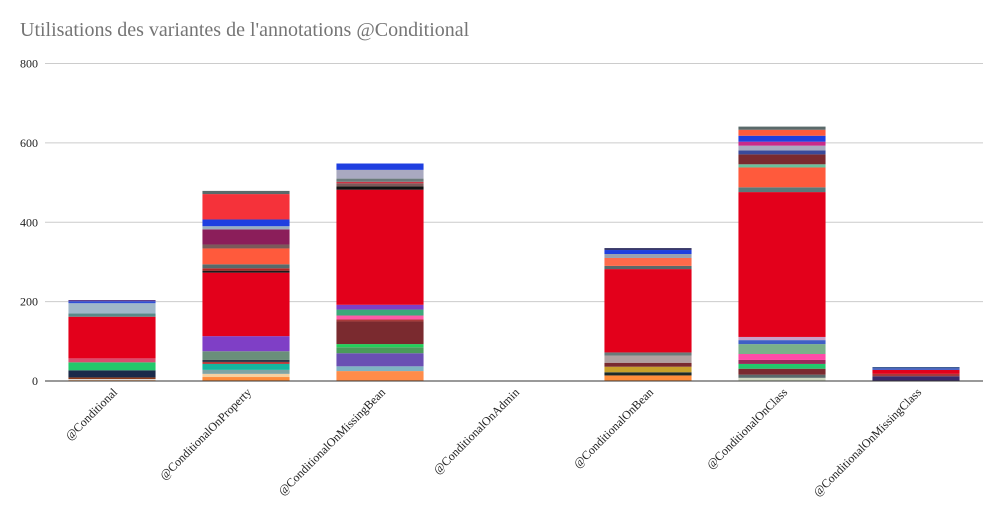 This screenshot has width=983, height=507. What do you see at coordinates (29, 302) in the screenshot?
I see `y-tick-label: 200` at bounding box center [29, 302].